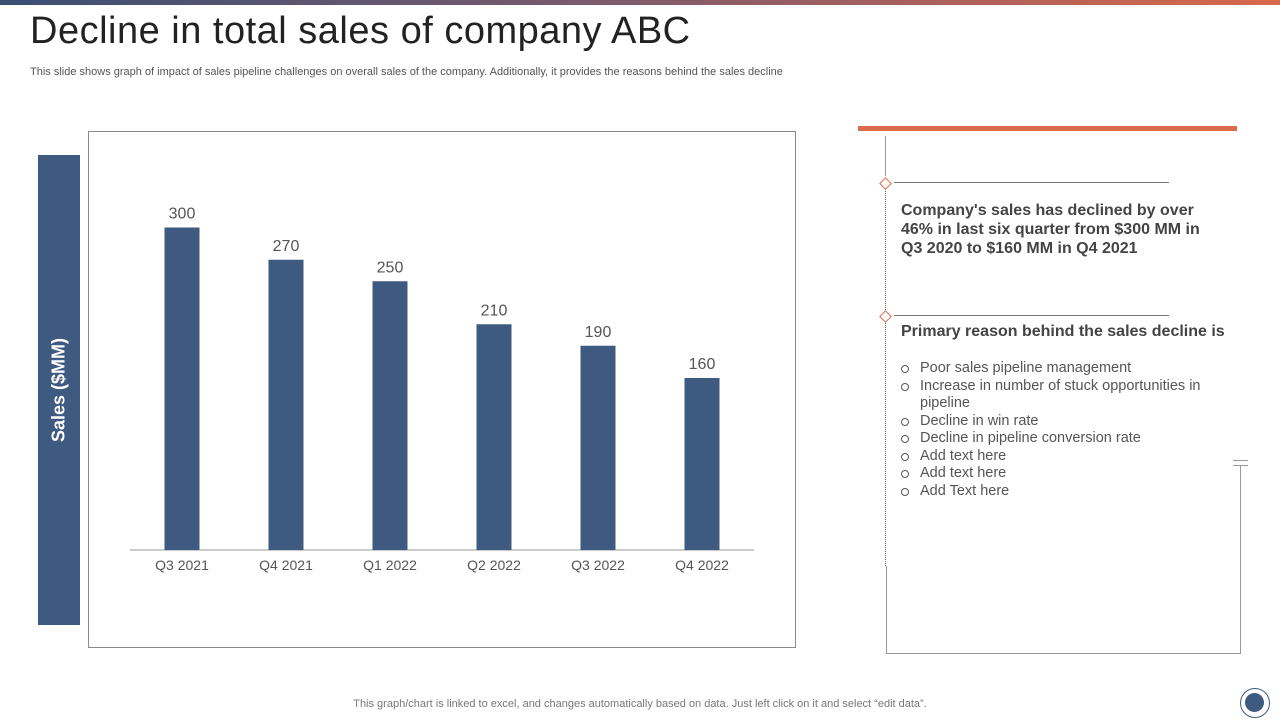 Image resolution: width=1280 pixels, height=720 pixels. I want to click on slide-badge-dot, so click(1254, 702).